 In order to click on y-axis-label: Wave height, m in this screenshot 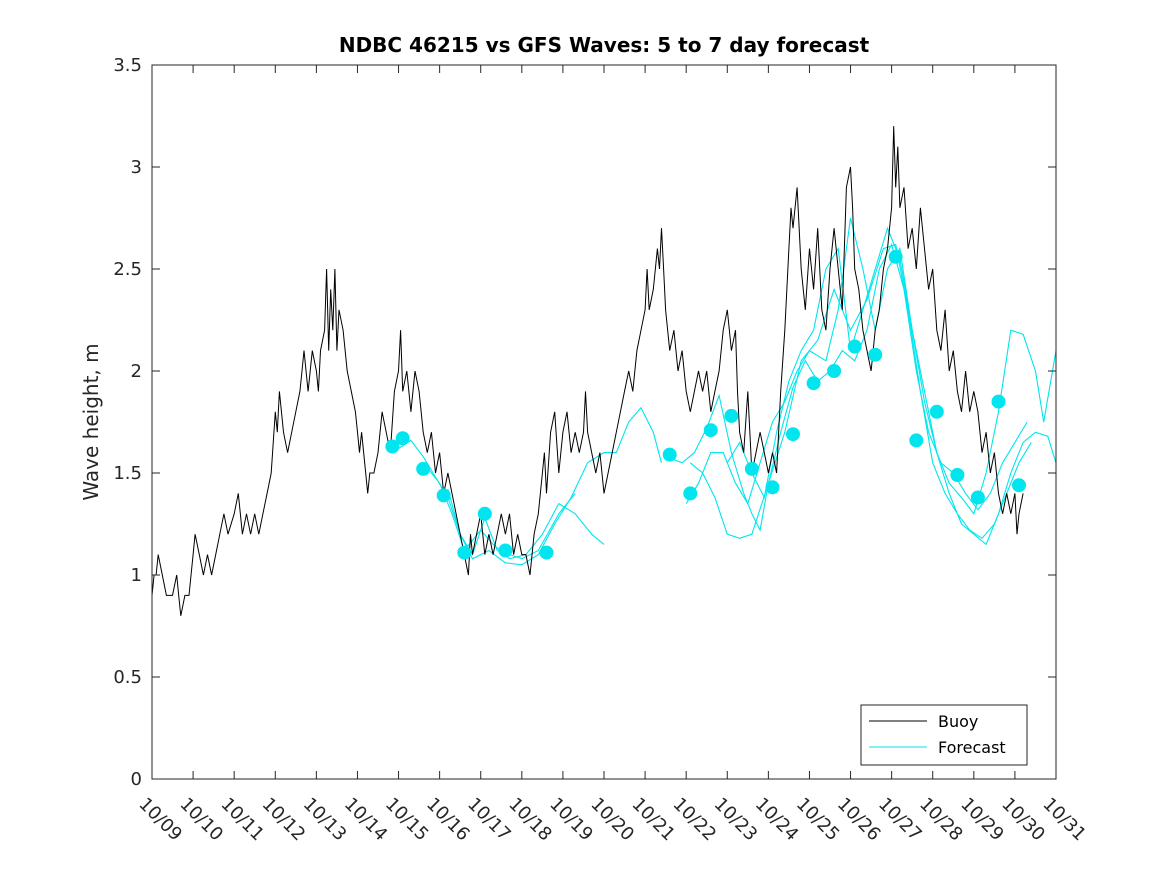, I will do `click(91, 421)`.